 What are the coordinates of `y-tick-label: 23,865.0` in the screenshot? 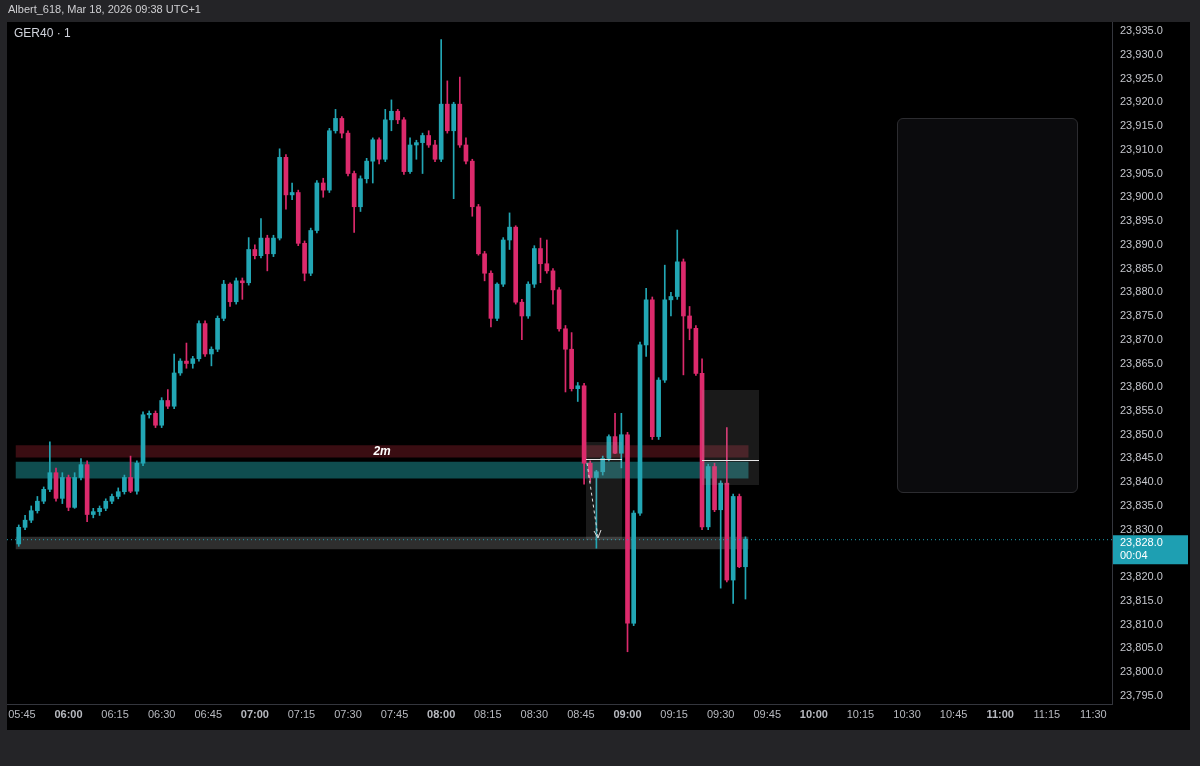 It's located at (1141, 362).